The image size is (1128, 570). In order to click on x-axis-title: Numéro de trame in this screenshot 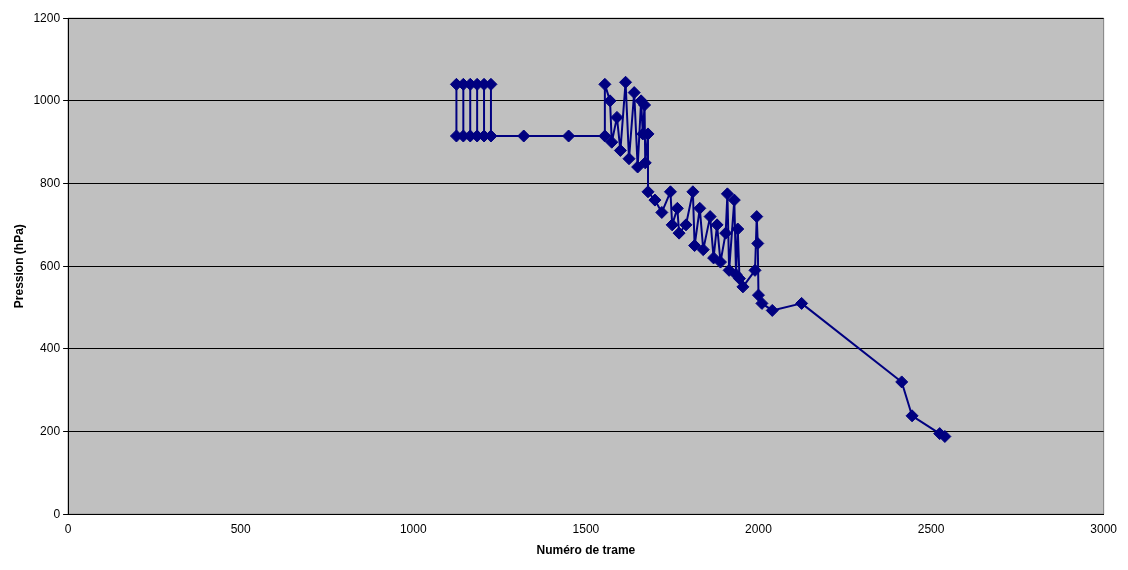, I will do `click(586, 550)`.